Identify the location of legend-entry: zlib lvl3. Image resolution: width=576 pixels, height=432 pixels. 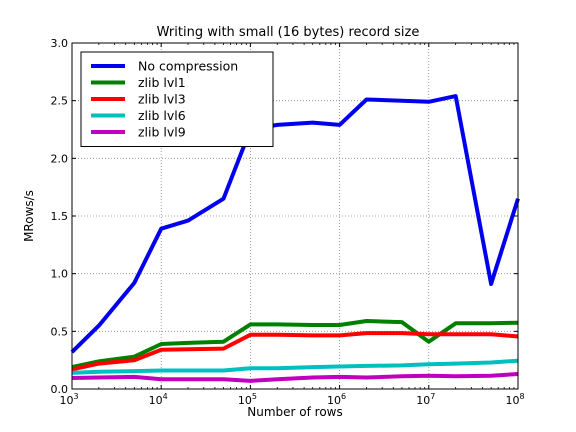
(162, 99).